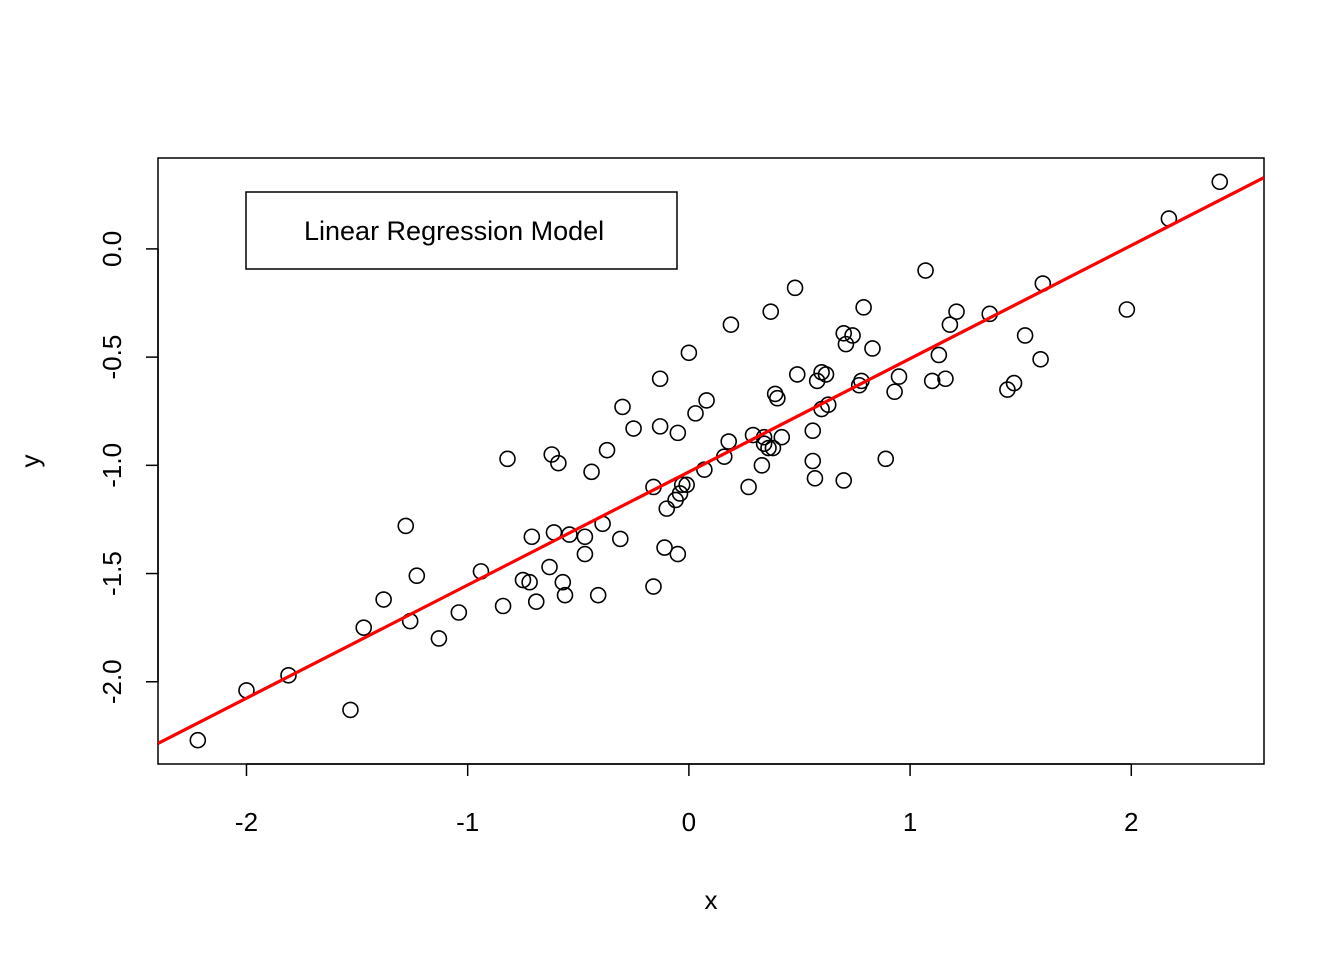  I want to click on legend: Linear Regression Model, so click(461, 230).